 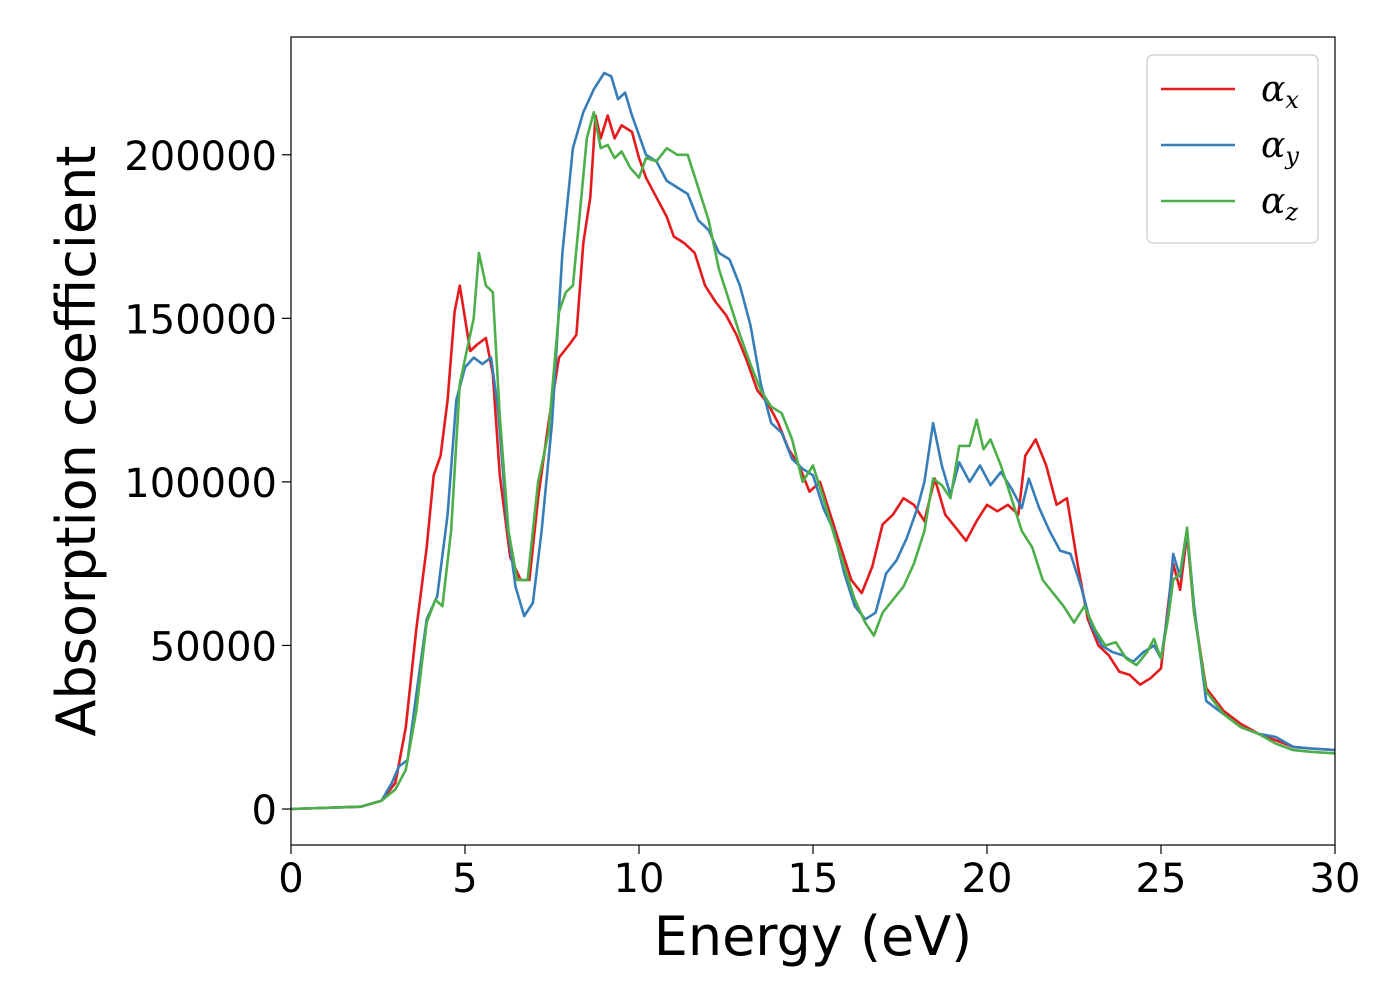 What do you see at coordinates (1161, 879) in the screenshot?
I see `x-tick-label: 25` at bounding box center [1161, 879].